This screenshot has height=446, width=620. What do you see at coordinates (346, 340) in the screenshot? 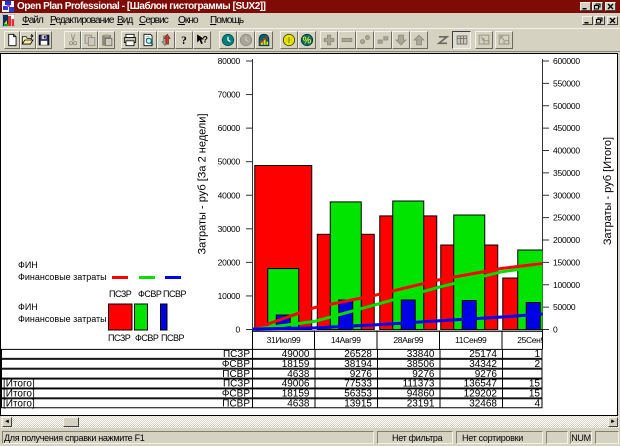
I see `svg-text: 14Авг99` at bounding box center [346, 340].